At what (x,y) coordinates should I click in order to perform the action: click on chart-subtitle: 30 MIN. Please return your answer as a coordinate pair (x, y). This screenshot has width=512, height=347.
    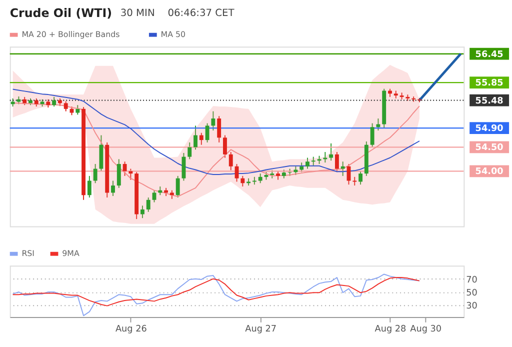
    Looking at the image, I should click on (137, 14).